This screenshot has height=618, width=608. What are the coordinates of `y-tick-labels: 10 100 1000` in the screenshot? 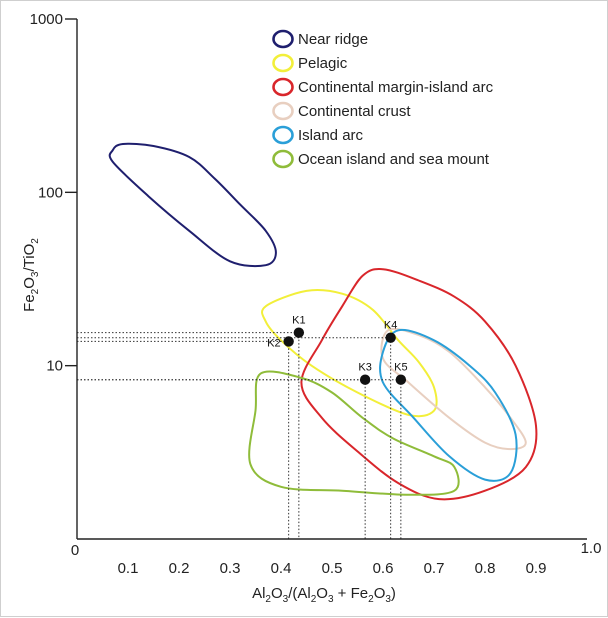 It's located at (53, 193).